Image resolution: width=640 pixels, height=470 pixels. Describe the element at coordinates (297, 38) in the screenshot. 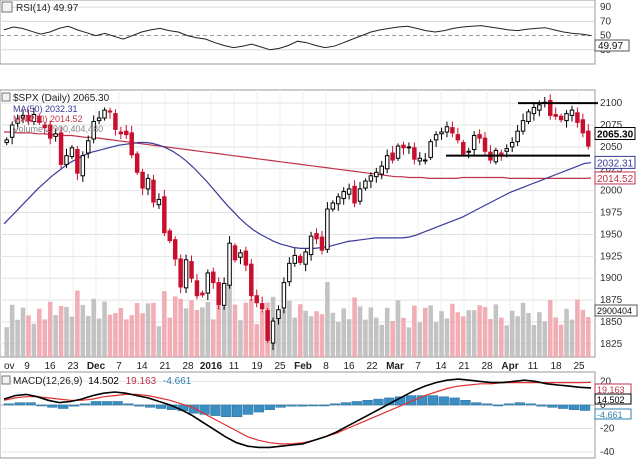

I see `rsi-line` at that location.